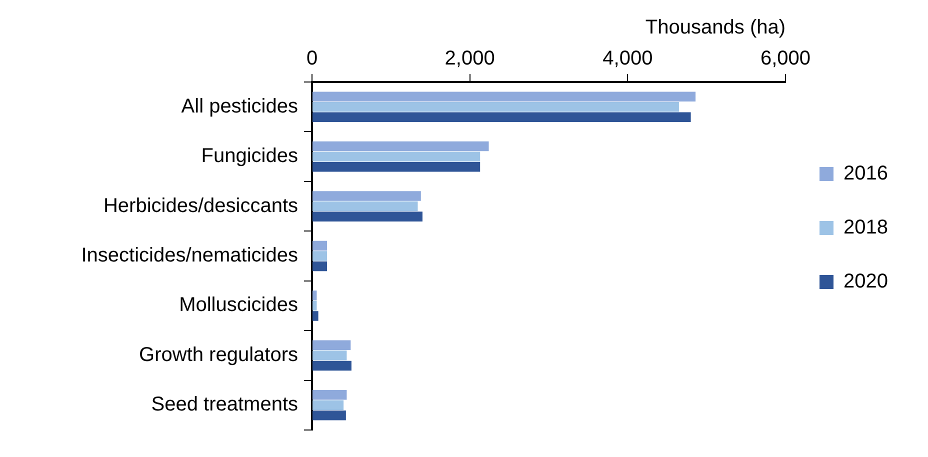  What do you see at coordinates (866, 227) in the screenshot?
I see `legend-label: 2018` at bounding box center [866, 227].